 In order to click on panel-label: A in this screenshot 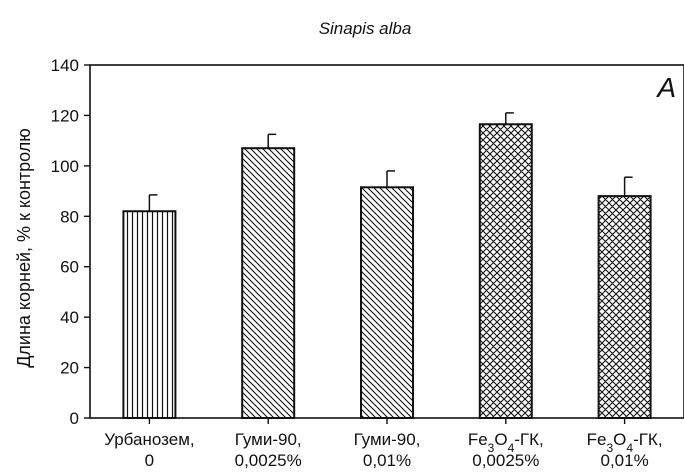, I will do `click(665, 87)`.